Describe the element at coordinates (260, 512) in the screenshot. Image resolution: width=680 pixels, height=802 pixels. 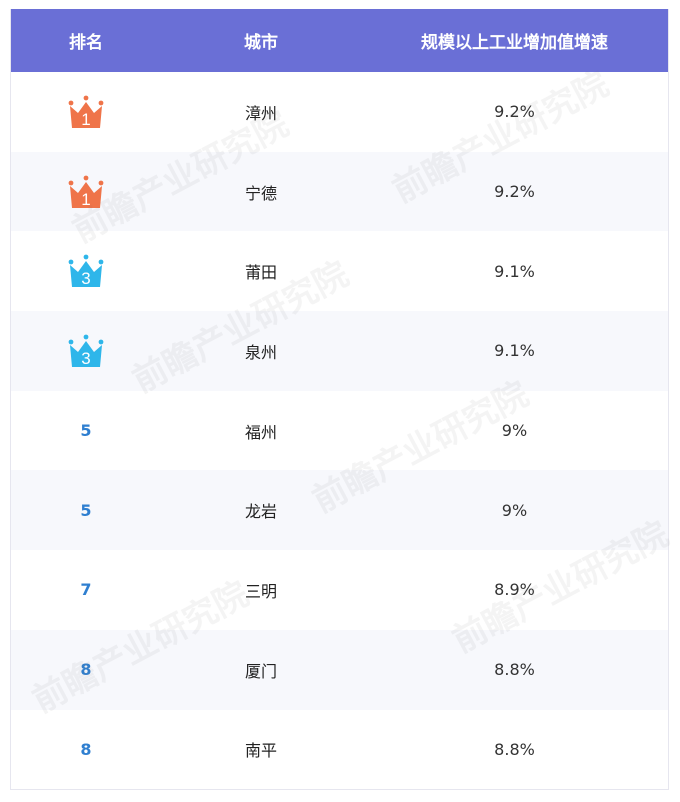
I see `city-cell: 龙岩` at that location.